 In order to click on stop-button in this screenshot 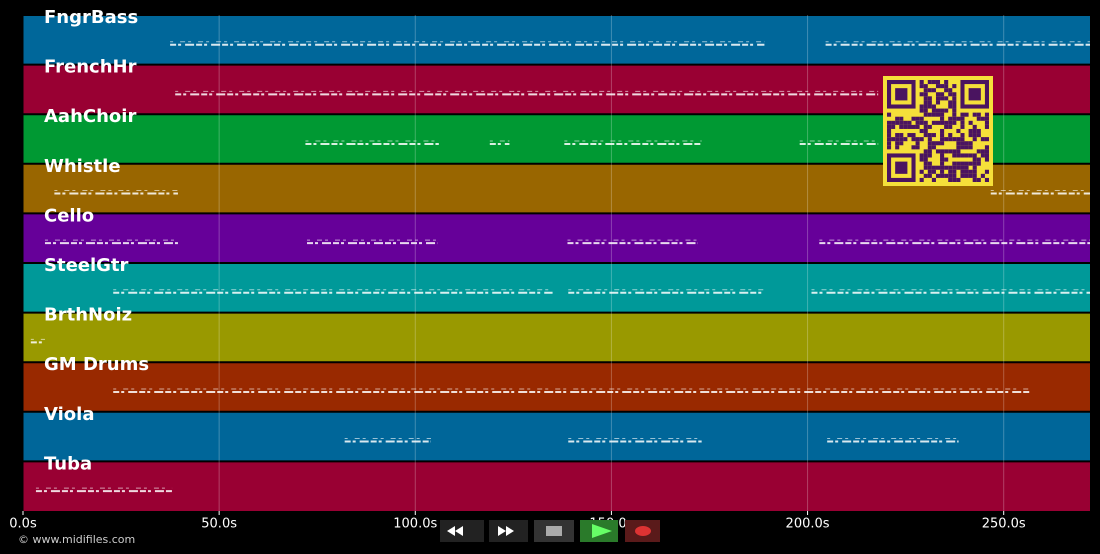, I will do `click(554, 531)`.